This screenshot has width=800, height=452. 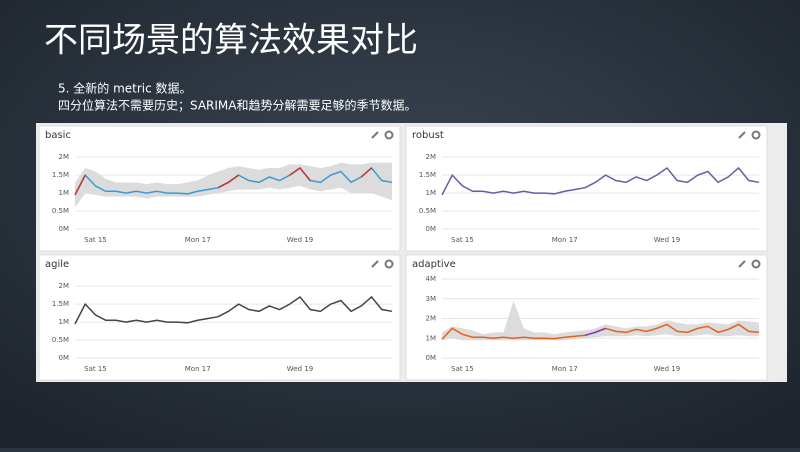 What do you see at coordinates (237, 105) in the screenshot?
I see `slide-line: 四分位算法不需要历史；SARIMA和趋势分解需要足够的季节数据。` at bounding box center [237, 105].